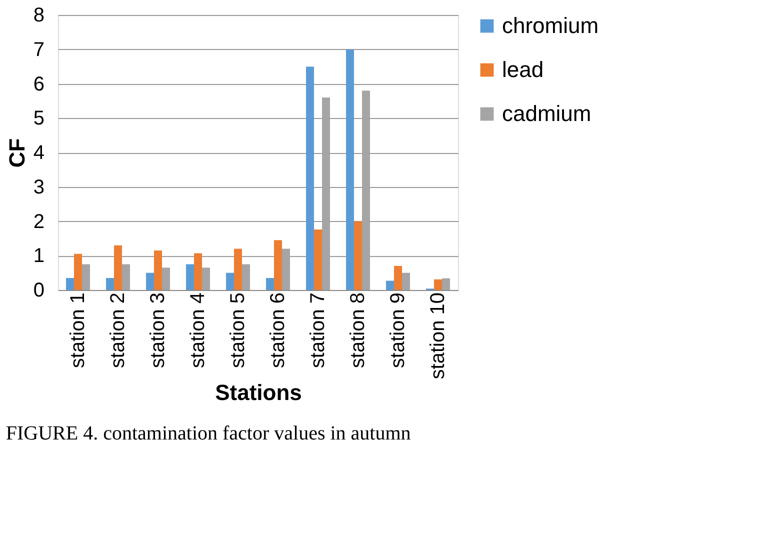  Describe the element at coordinates (158, 330) in the screenshot. I see `x-tick-label: station 3` at that location.